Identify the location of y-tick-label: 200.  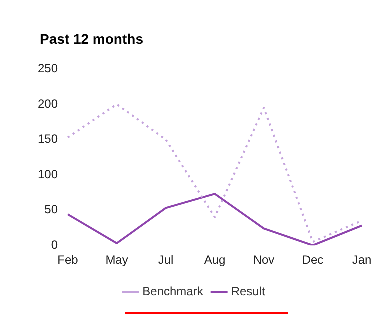
(48, 103).